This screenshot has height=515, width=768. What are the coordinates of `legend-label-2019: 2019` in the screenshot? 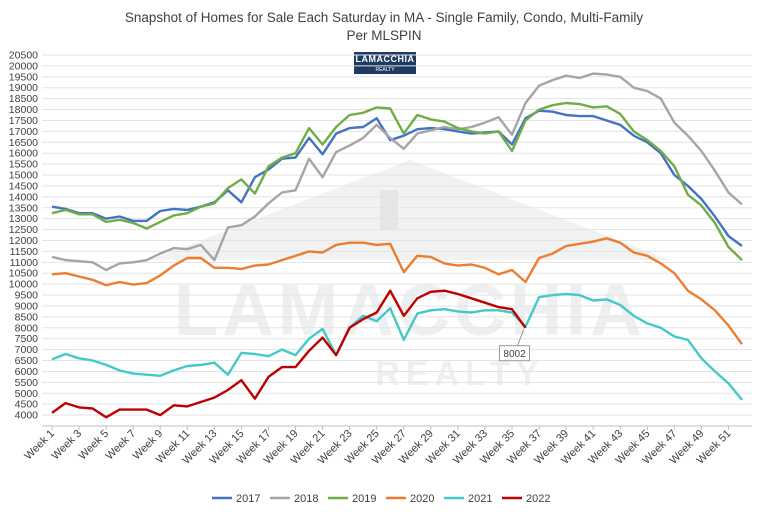 It's located at (364, 499).